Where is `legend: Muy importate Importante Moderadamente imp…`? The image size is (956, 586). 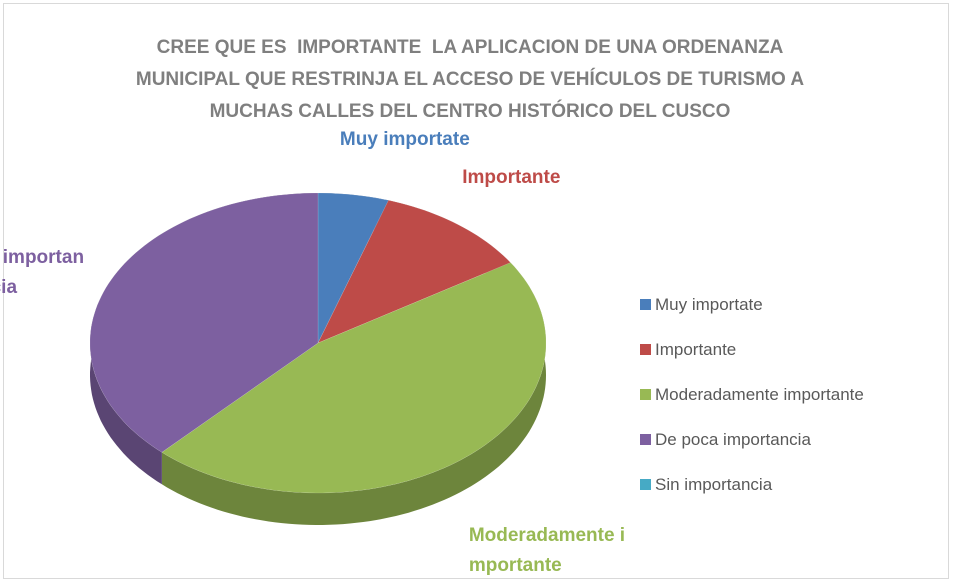 legend: Muy importate Importante Moderadamente imp… is located at coordinates (752, 394).